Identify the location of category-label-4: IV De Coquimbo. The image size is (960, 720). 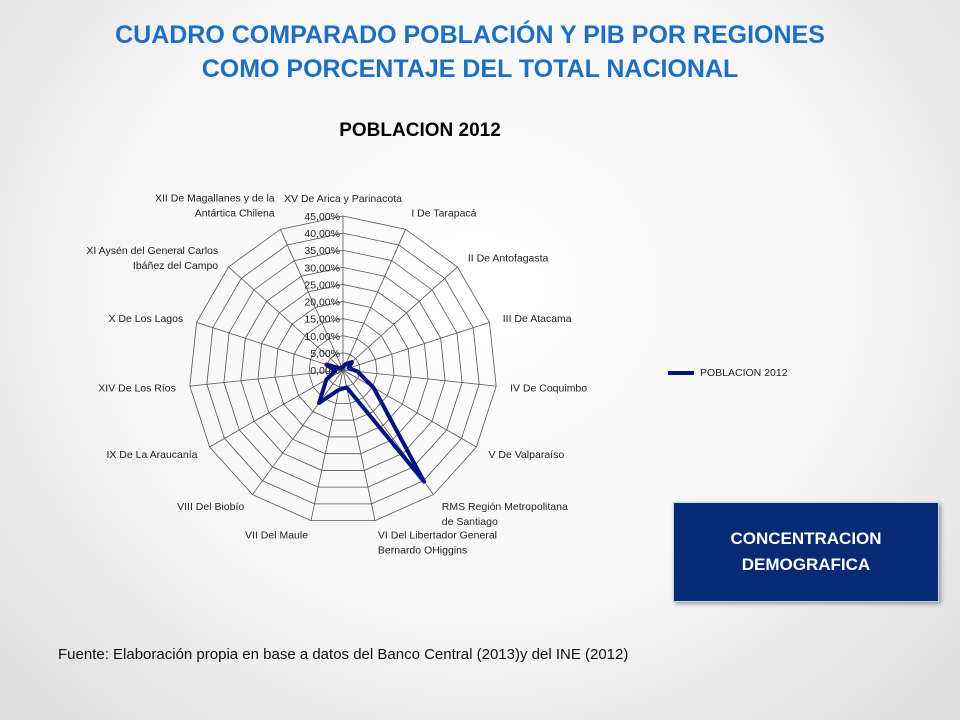
(548, 389).